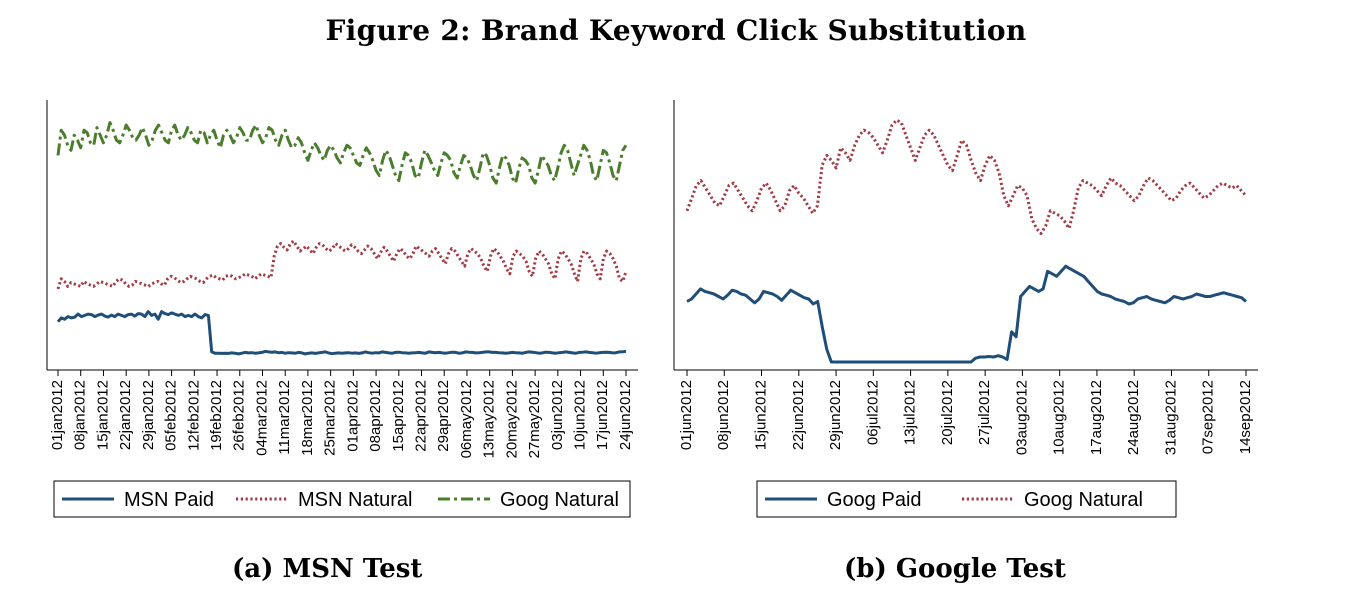 Image resolution: width=1352 pixels, height=599 pixels. I want to click on x-tick-label: 17jun2012, so click(602, 415).